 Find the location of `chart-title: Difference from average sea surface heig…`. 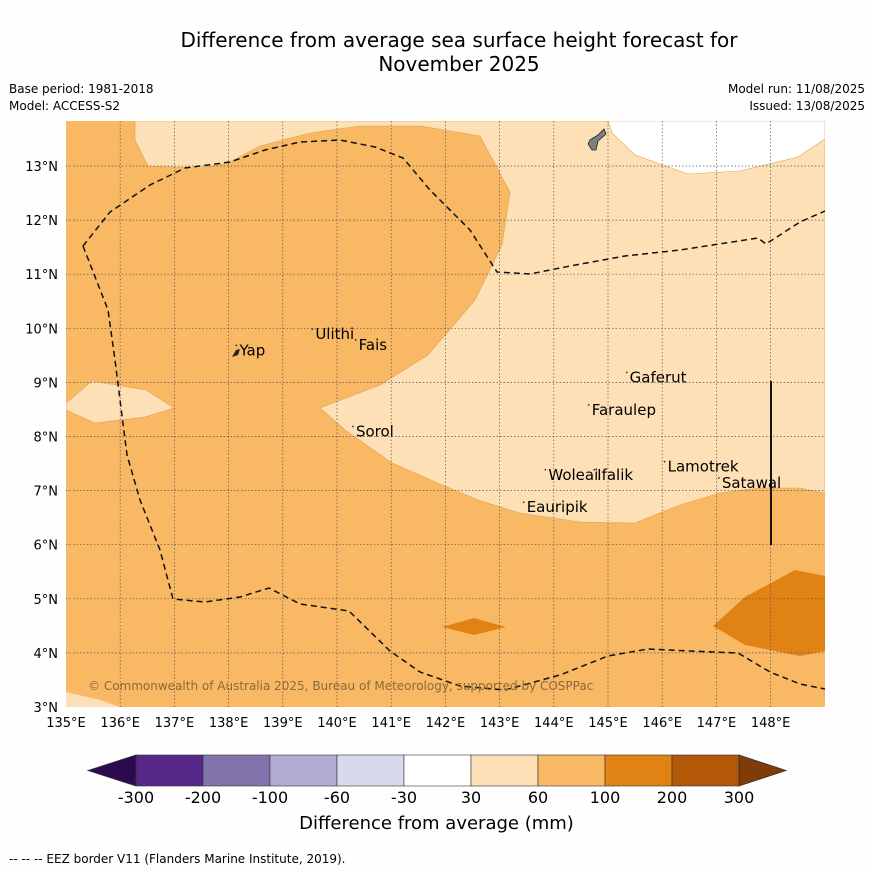

chart-title: Difference from average sea surface heig… is located at coordinates (456, 52).